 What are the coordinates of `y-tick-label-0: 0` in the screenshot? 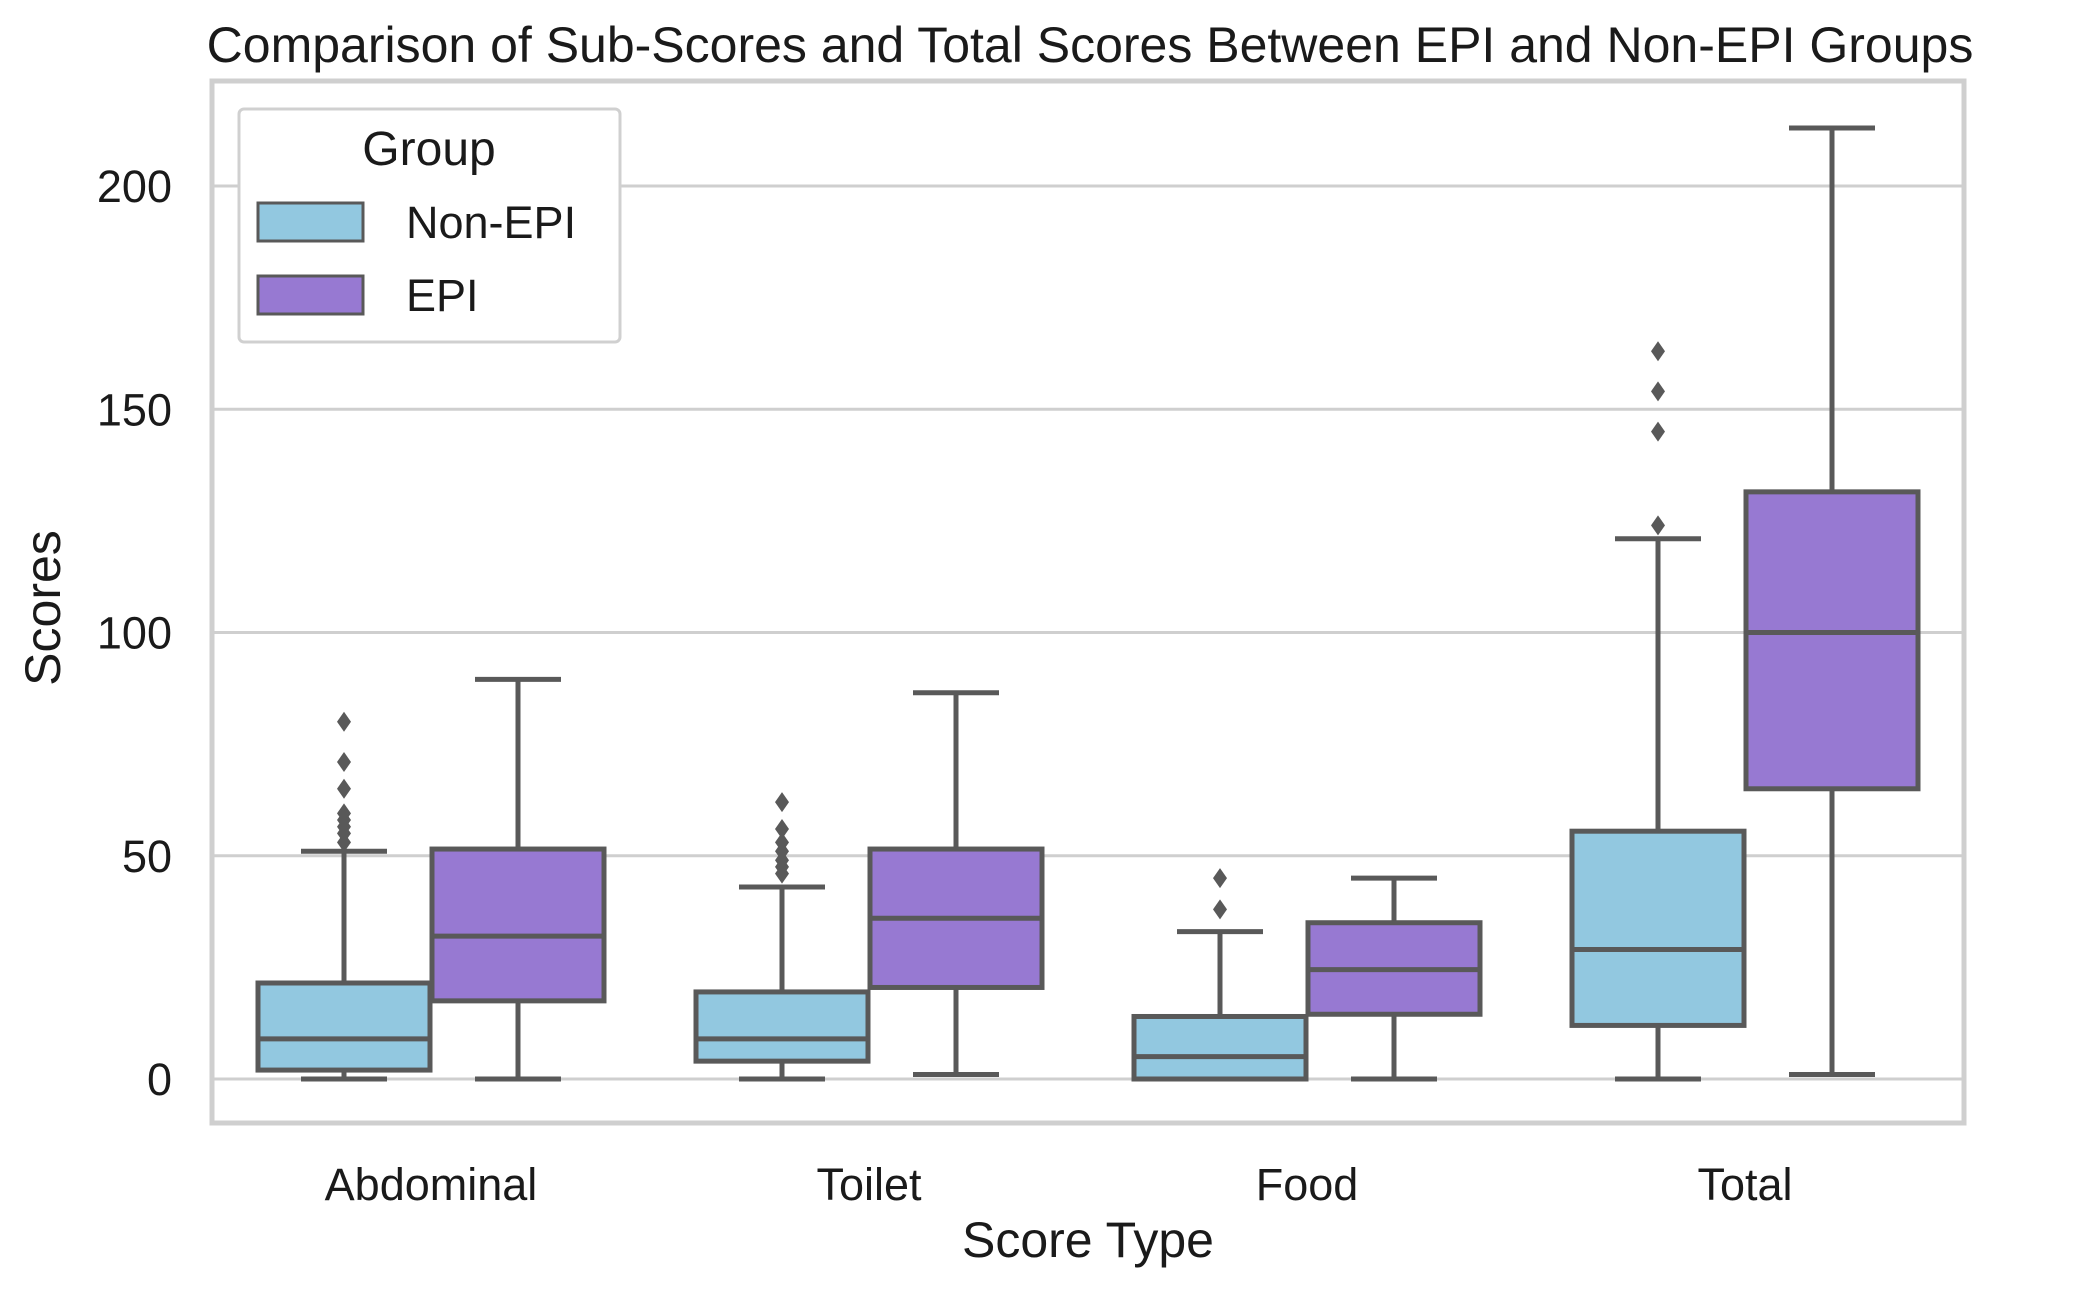 It's located at (159, 1079).